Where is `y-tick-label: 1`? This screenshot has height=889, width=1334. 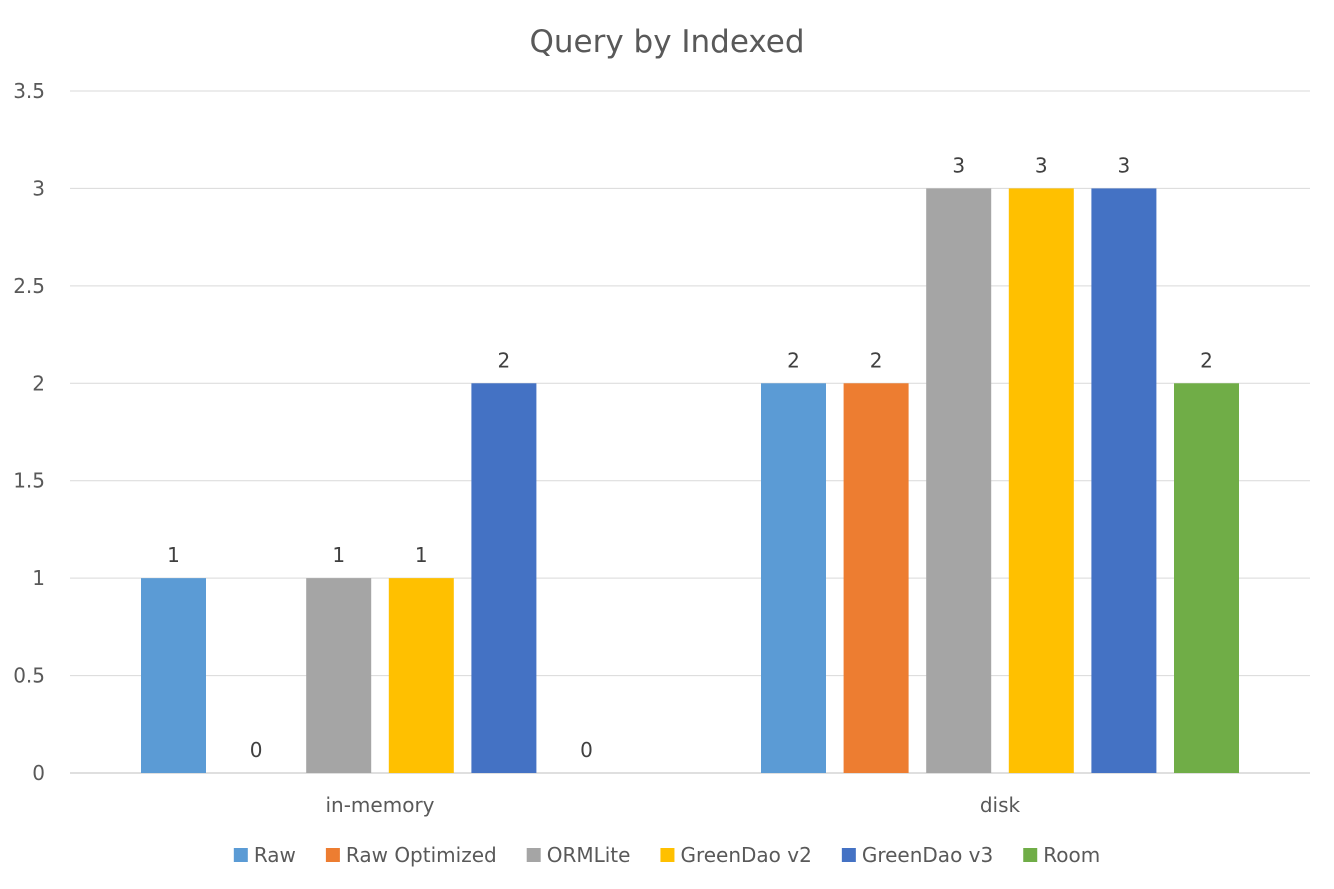 y-tick-label: 1 is located at coordinates (38, 578).